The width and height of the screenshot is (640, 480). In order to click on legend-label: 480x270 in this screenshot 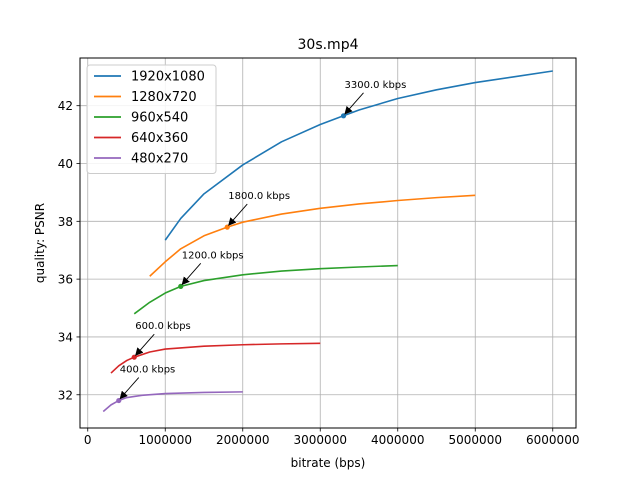, I will do `click(159, 159)`.